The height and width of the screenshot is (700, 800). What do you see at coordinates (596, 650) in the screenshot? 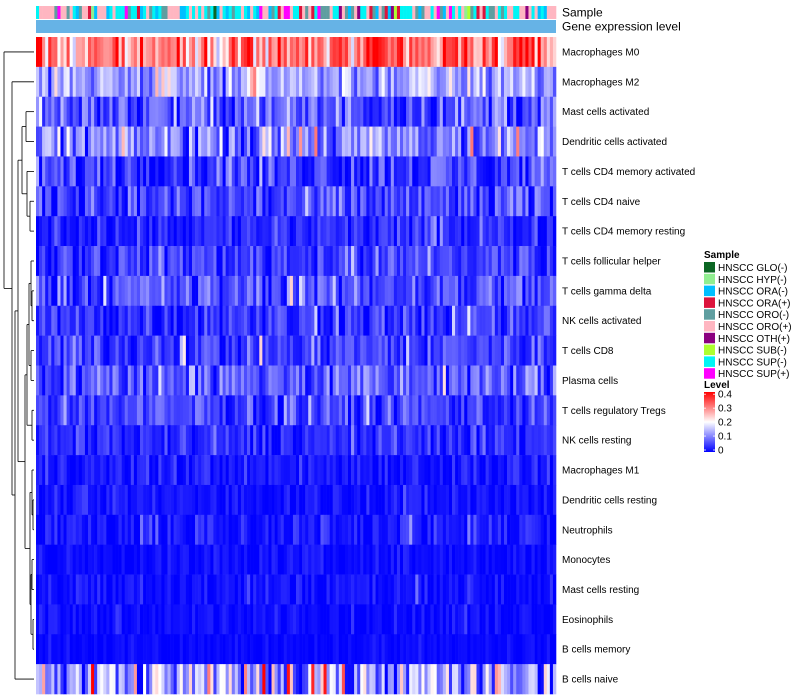
I see `row-label: B cells memory` at bounding box center [596, 650].